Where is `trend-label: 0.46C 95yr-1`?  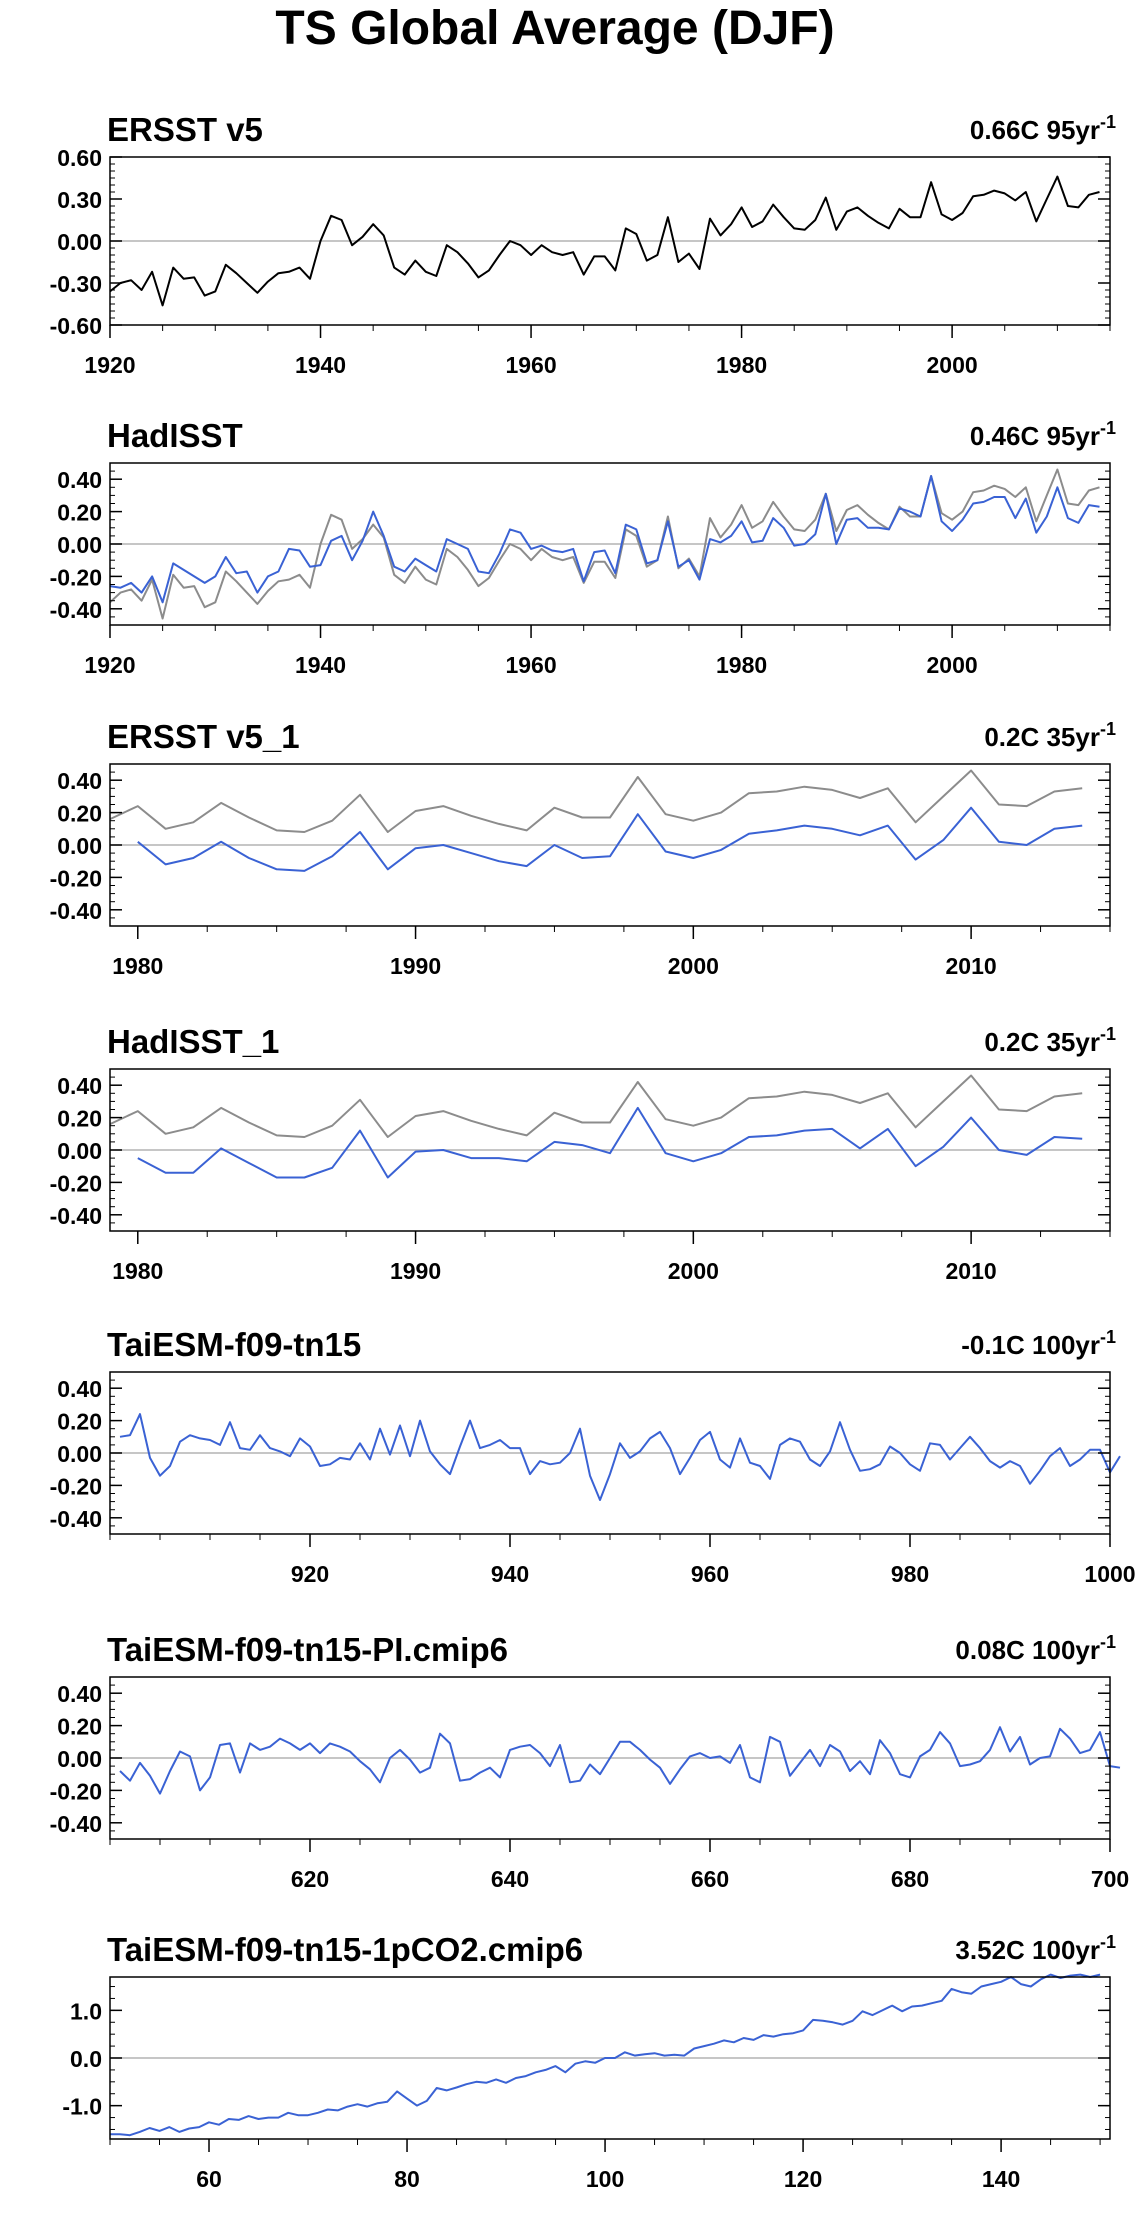 trend-label: 0.46C 95yr-1 is located at coordinates (1043, 434).